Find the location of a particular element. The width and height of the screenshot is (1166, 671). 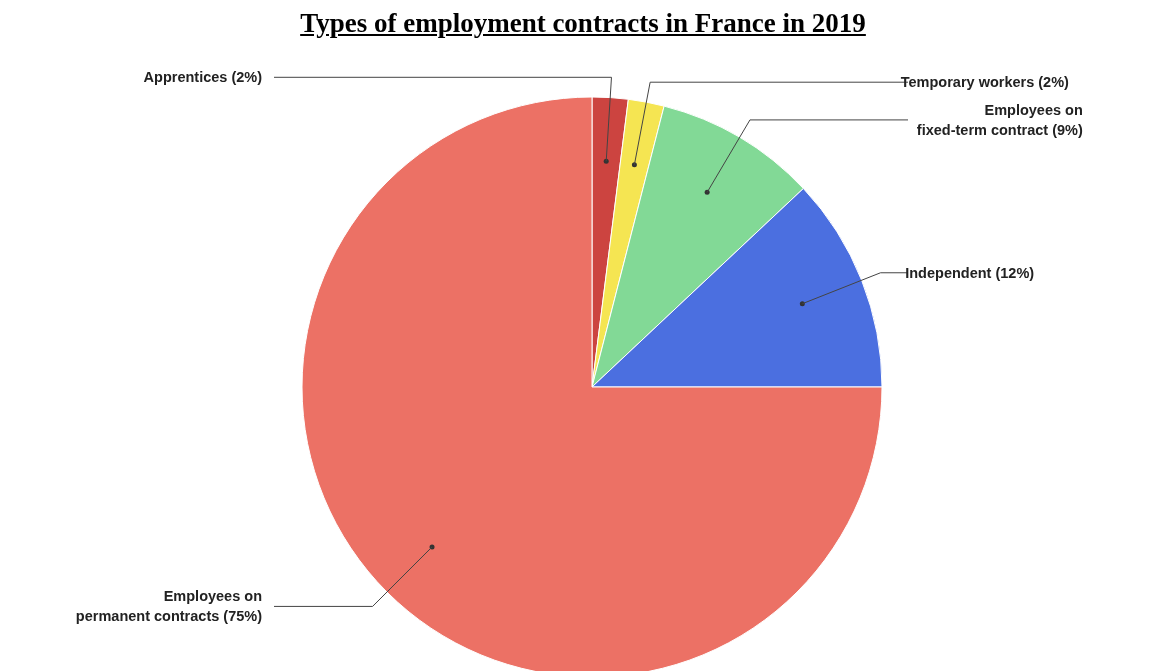

slice-label: Employees on permanent contracts (75%) is located at coordinates (169, 606).